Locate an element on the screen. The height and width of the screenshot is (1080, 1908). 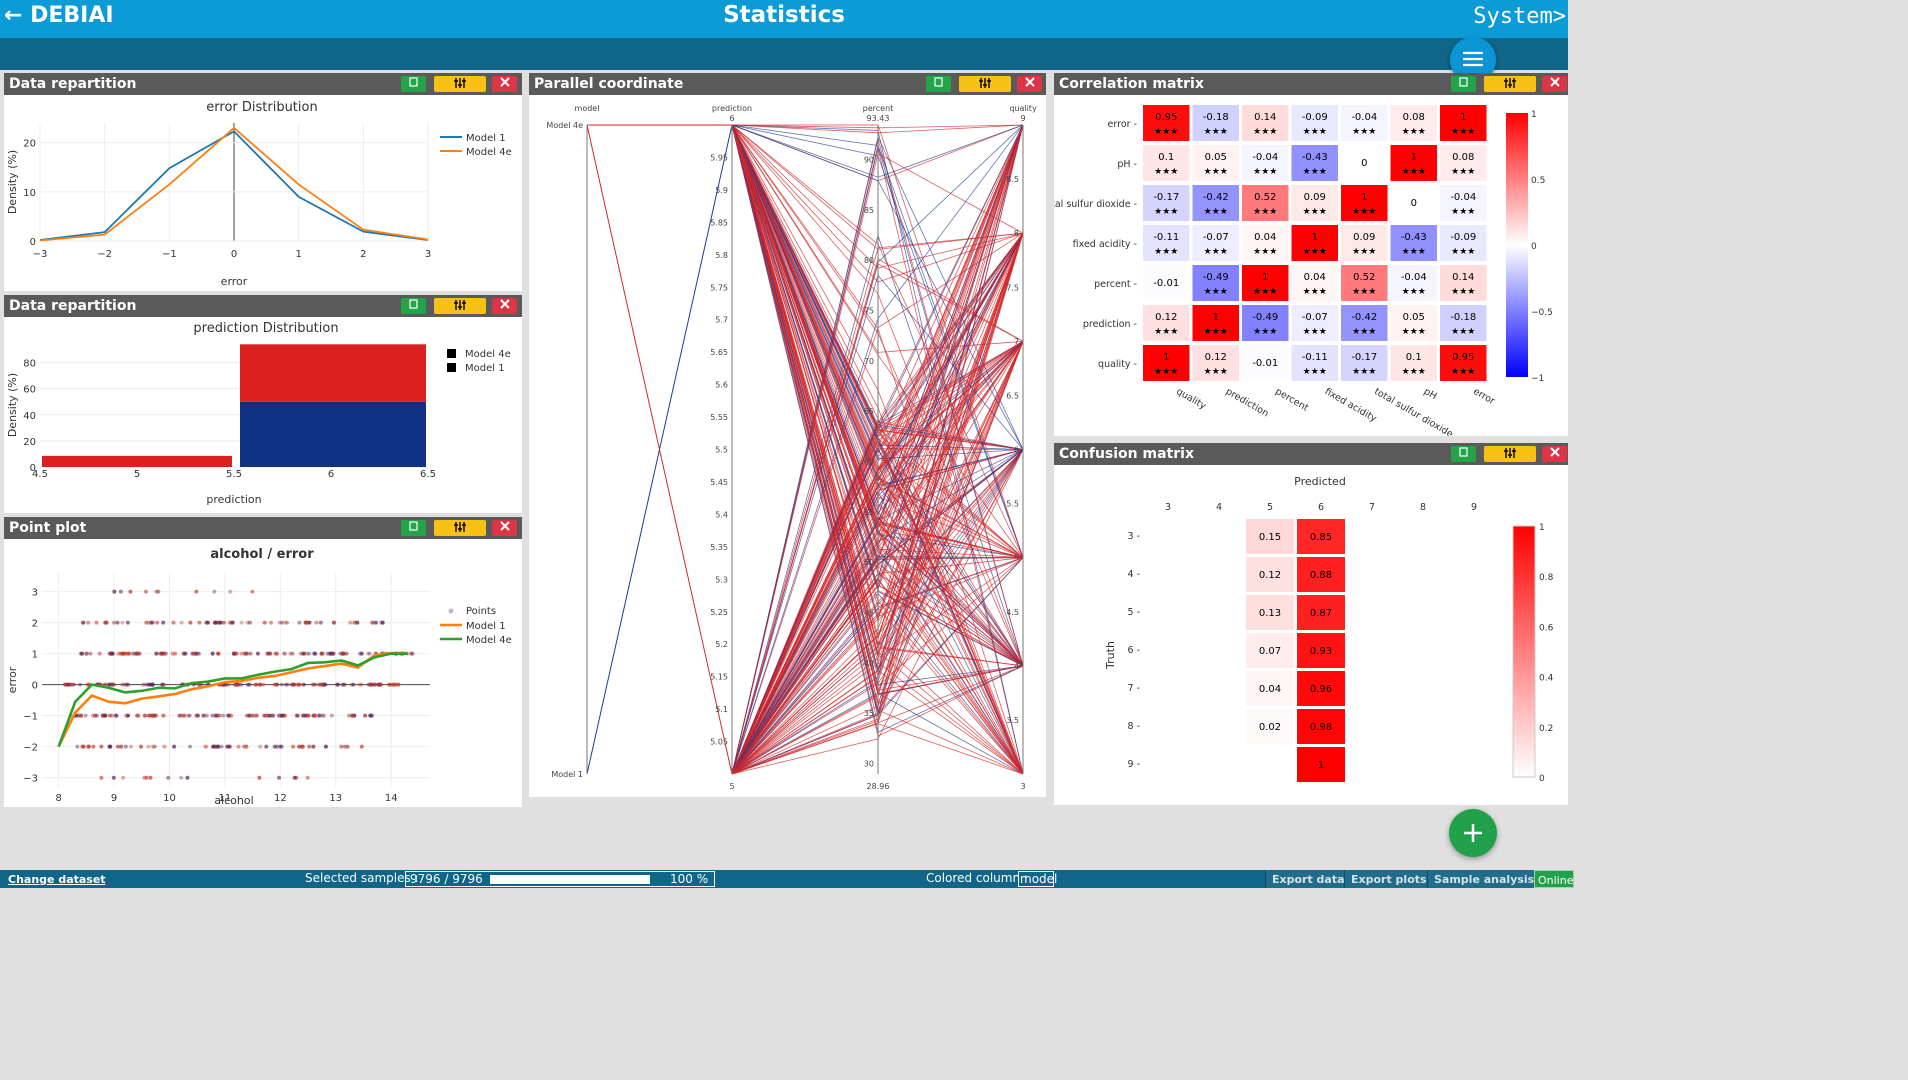
colorbar-tick: 0.2 is located at coordinates (1546, 729).